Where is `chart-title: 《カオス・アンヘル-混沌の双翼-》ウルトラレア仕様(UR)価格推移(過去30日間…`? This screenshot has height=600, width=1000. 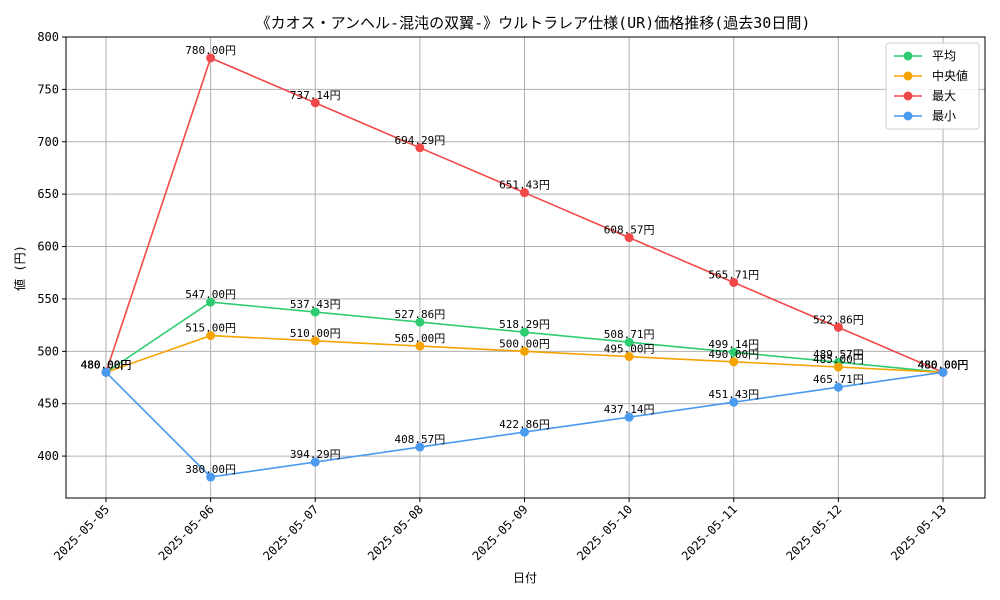 chart-title: 《カオス・アンヘル-混沌の双翼-》ウルトラレア仕様(UR)価格推移(過去30日間… is located at coordinates (533, 23).